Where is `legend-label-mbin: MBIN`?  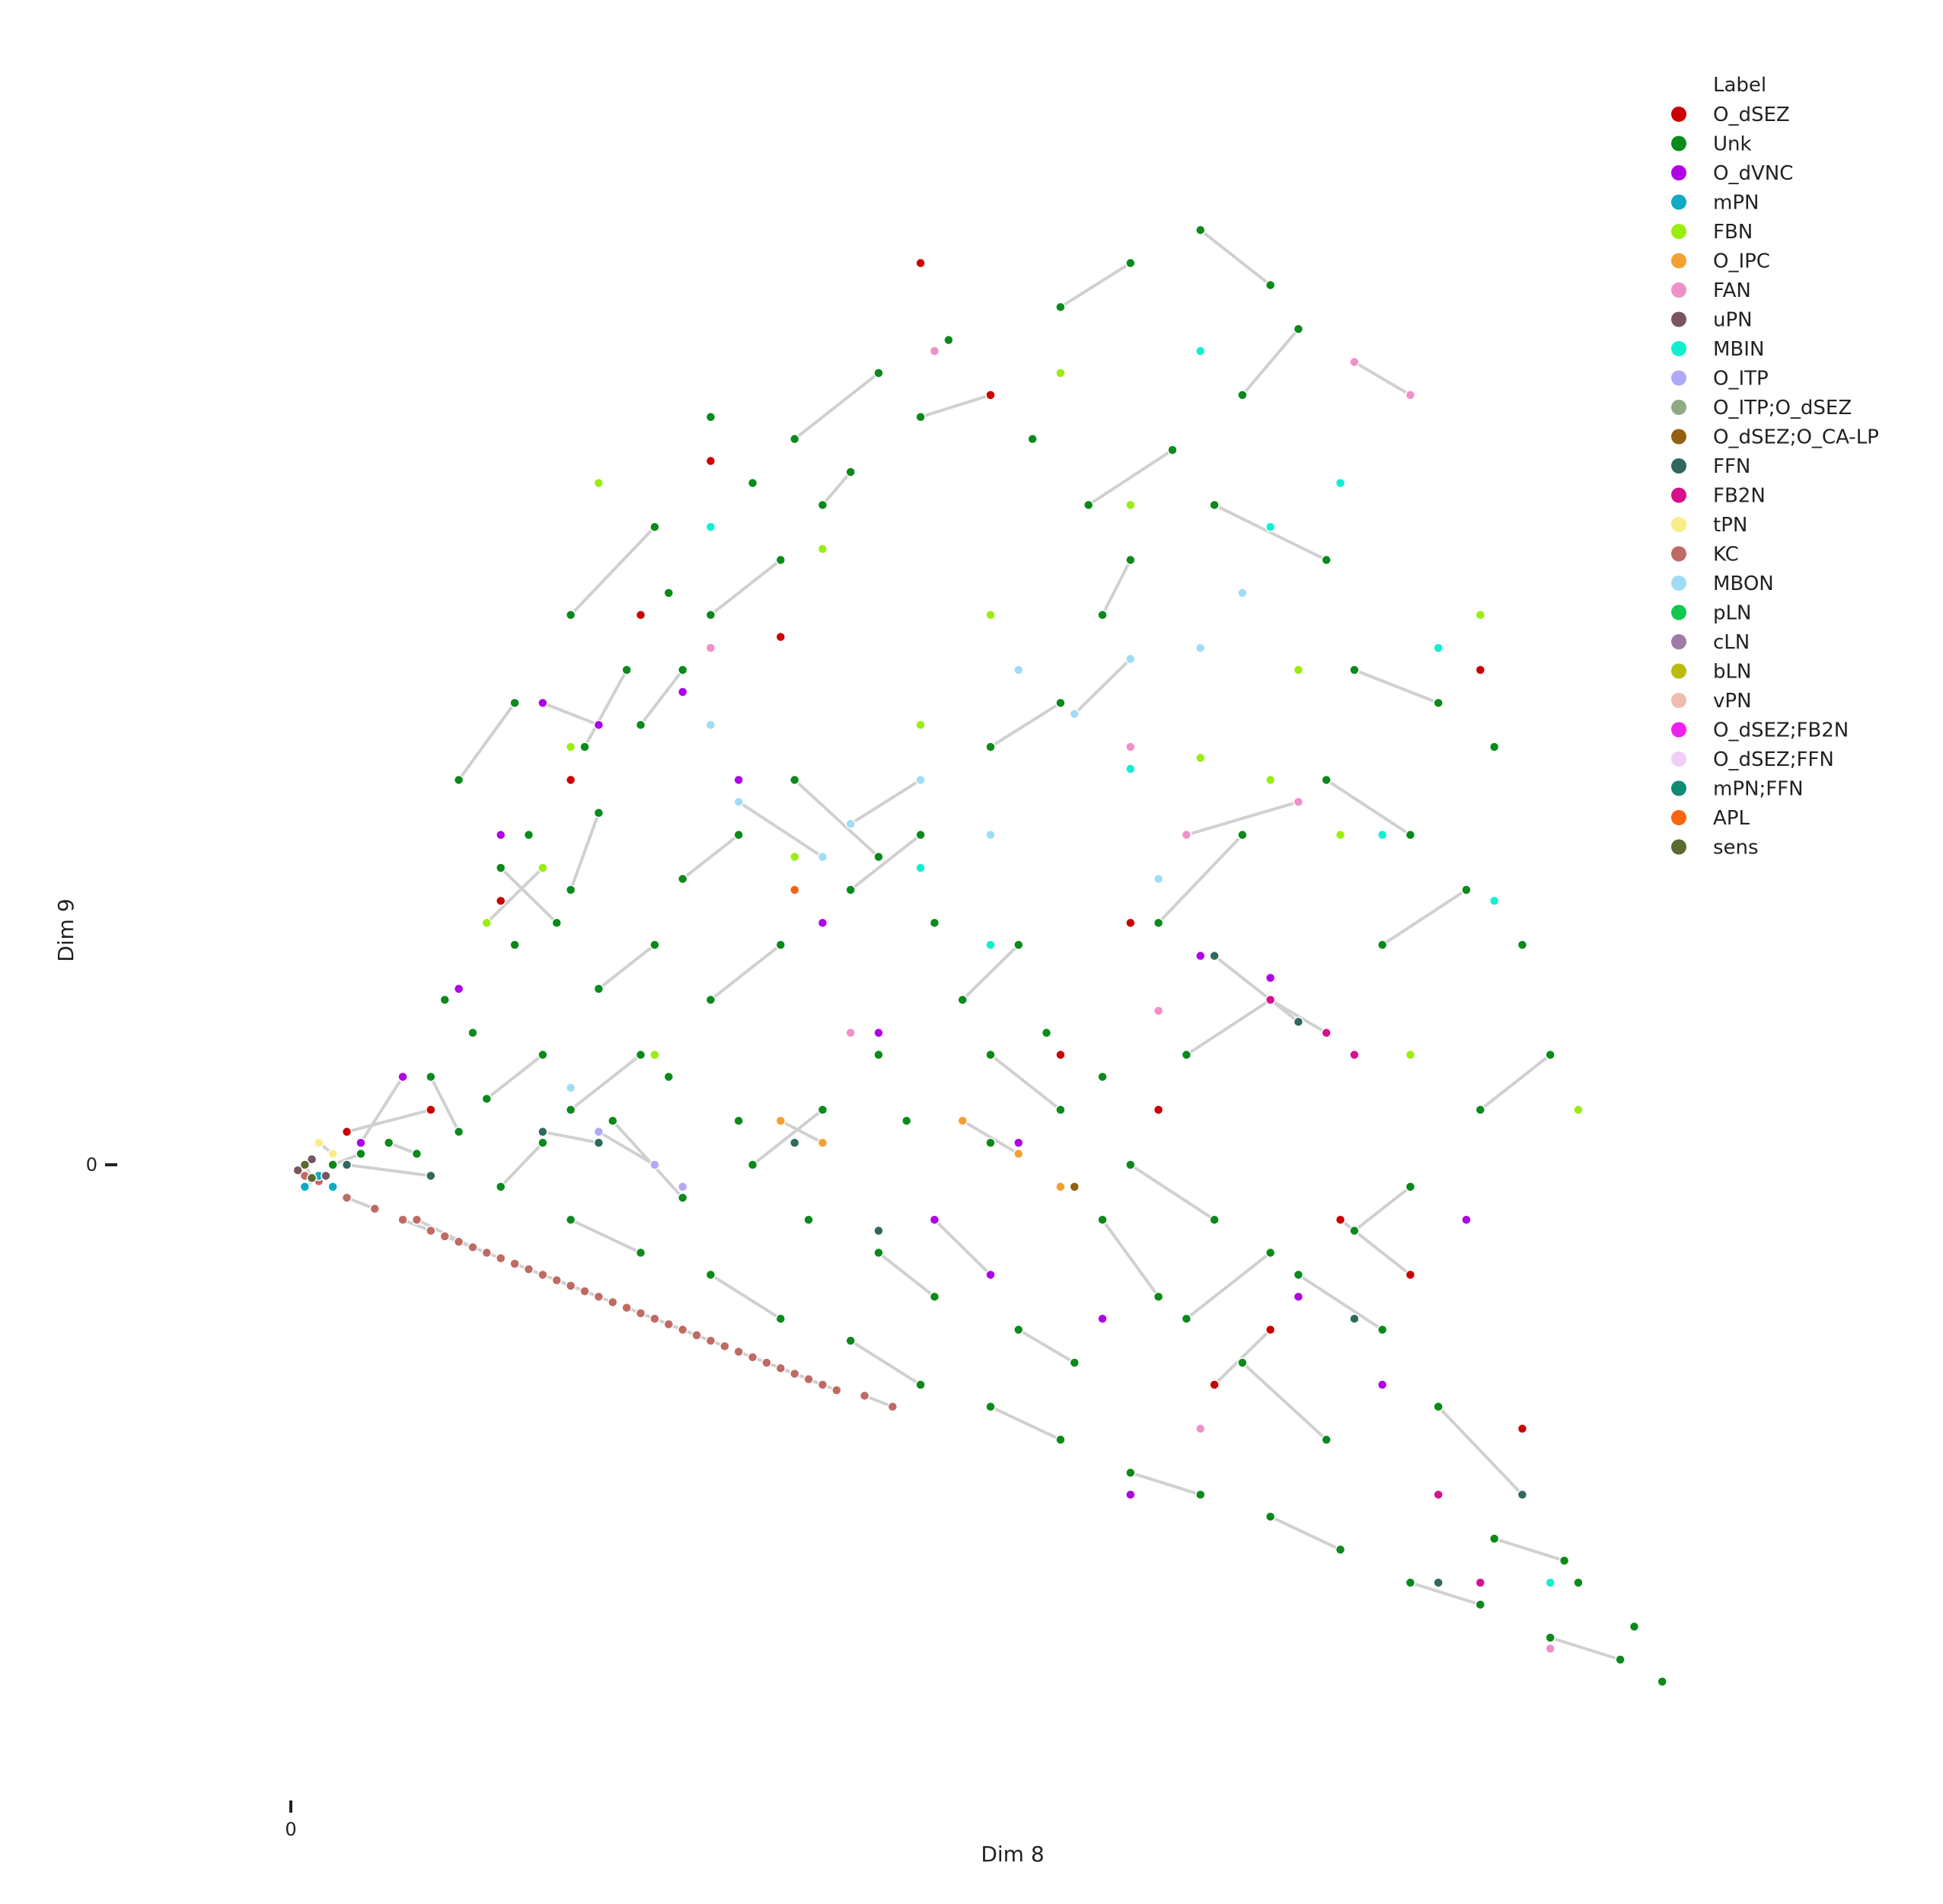
legend-label-mbin: MBIN is located at coordinates (1738, 349).